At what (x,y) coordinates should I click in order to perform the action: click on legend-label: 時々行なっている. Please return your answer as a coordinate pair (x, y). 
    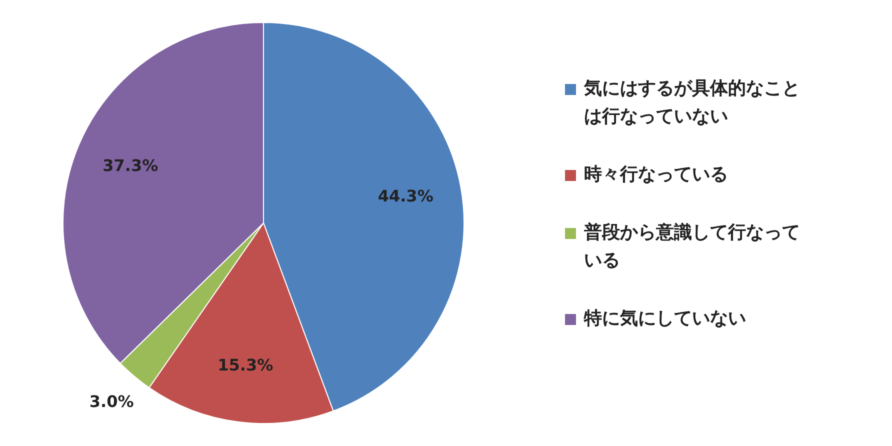
    Looking at the image, I should click on (656, 175).